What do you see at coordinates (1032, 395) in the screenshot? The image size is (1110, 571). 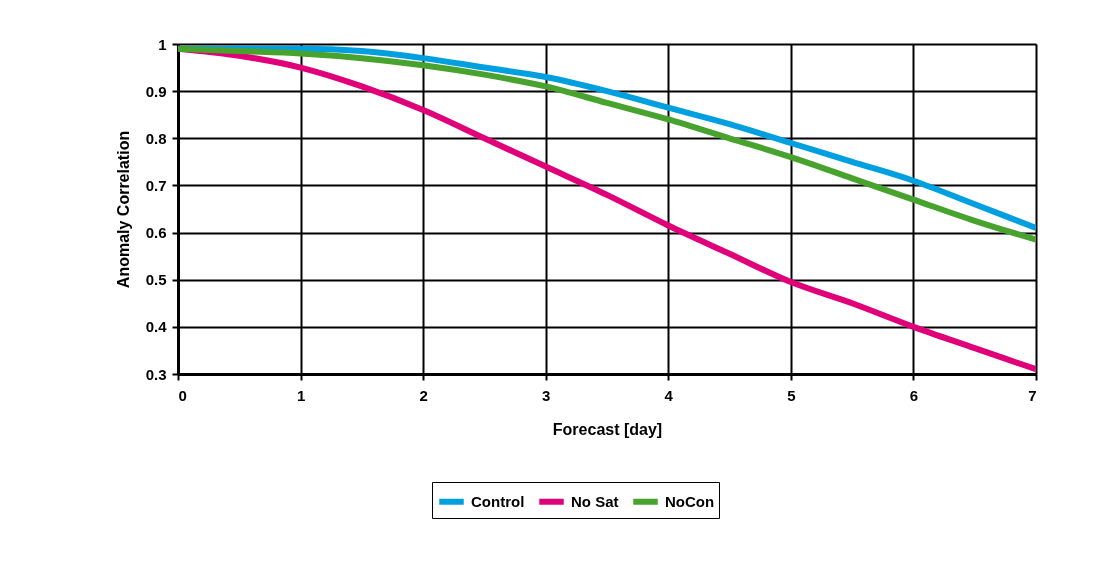 I see `x-tick-label: 7` at bounding box center [1032, 395].